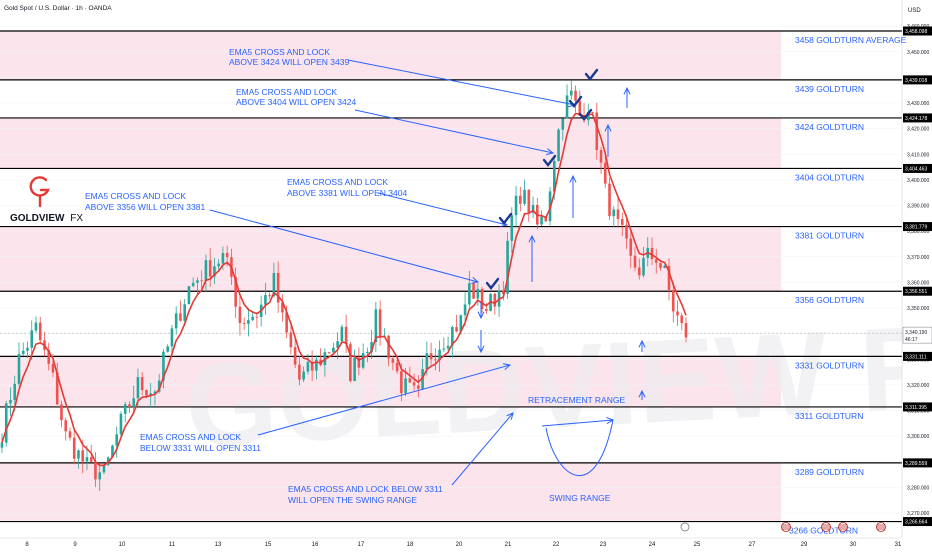 Image resolution: width=932 pixels, height=555 pixels. What do you see at coordinates (851, 40) in the screenshot?
I see `goldturn-level-label: 3458 GOLDTURN AVERAGE` at bounding box center [851, 40].